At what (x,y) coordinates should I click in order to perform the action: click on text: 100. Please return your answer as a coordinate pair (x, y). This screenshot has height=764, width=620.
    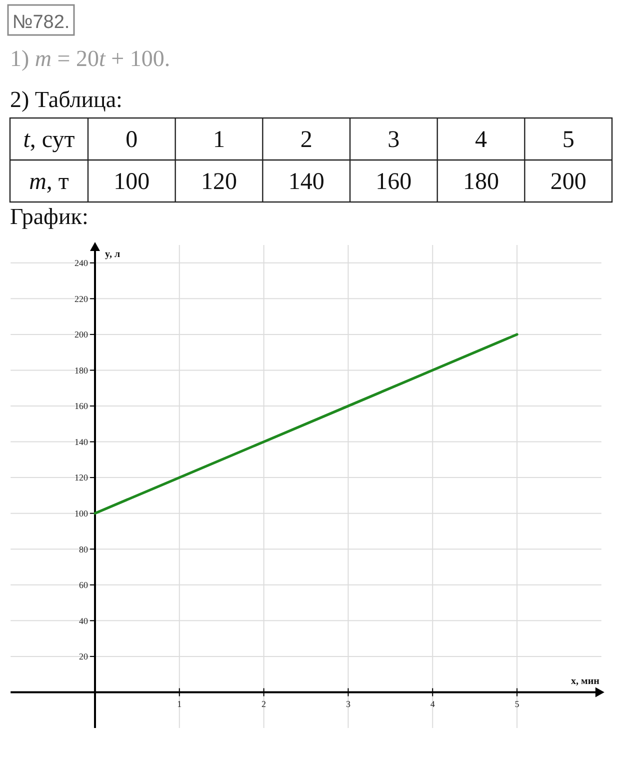
    Looking at the image, I should click on (132, 182).